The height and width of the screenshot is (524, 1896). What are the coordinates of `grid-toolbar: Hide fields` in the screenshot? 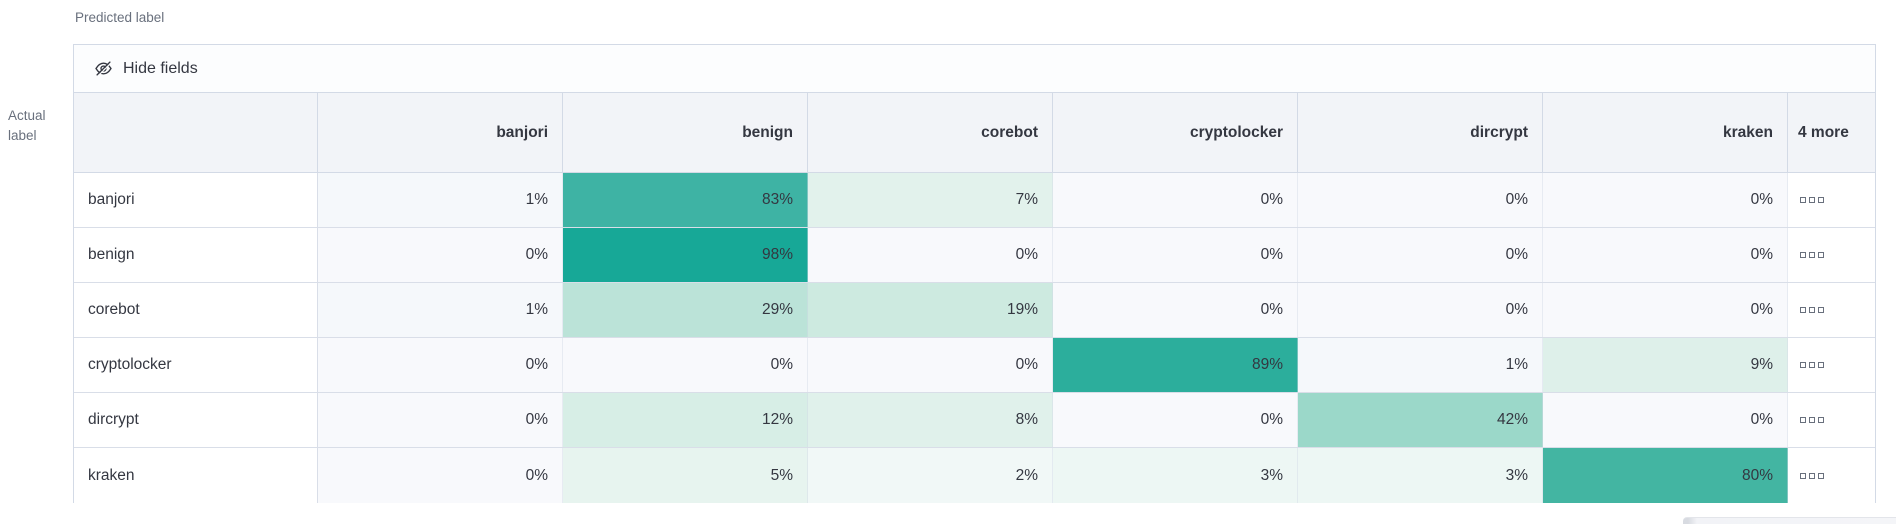 It's located at (974, 69).